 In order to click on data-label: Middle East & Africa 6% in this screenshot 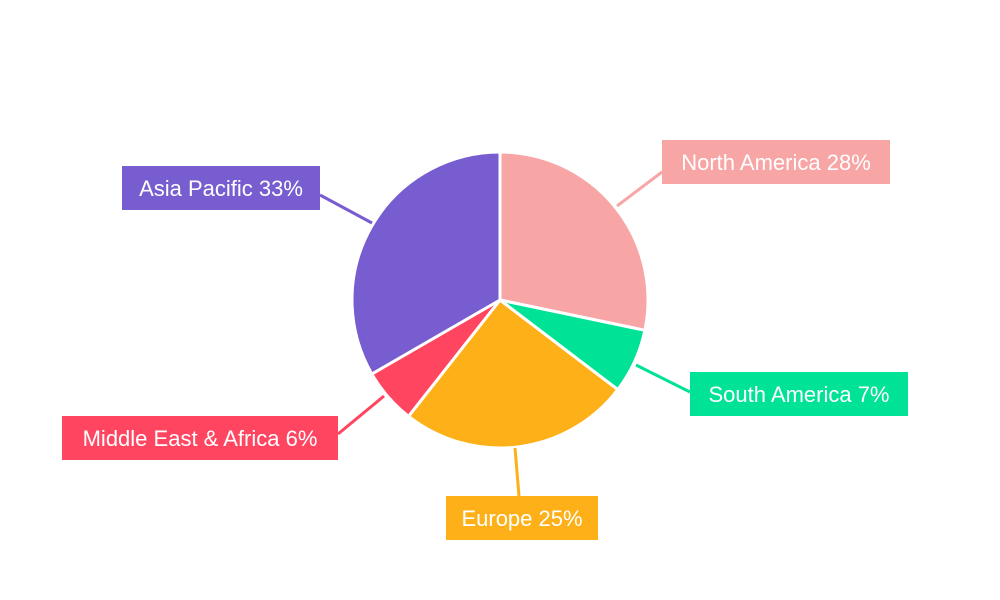, I will do `click(200, 438)`.